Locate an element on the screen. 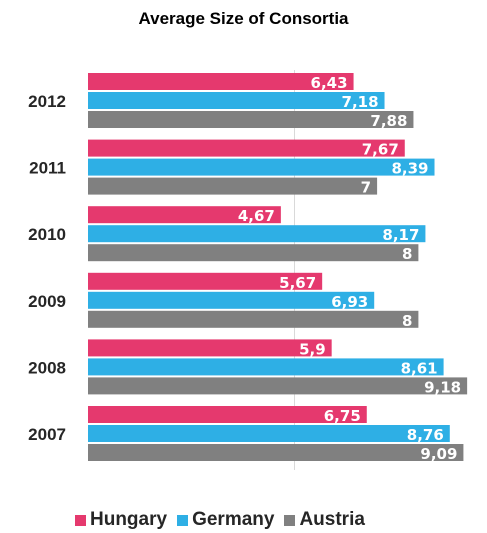 The height and width of the screenshot is (533, 487). legend-swatch-austria is located at coordinates (290, 520).